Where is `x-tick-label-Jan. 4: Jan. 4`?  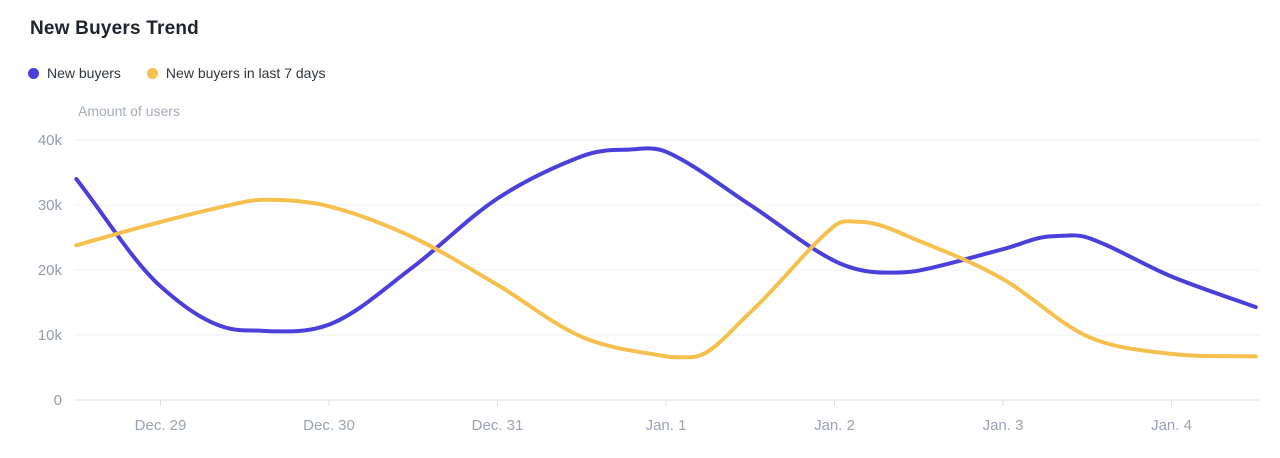
x-tick-label-Jan. 4: Jan. 4 is located at coordinates (1171, 425).